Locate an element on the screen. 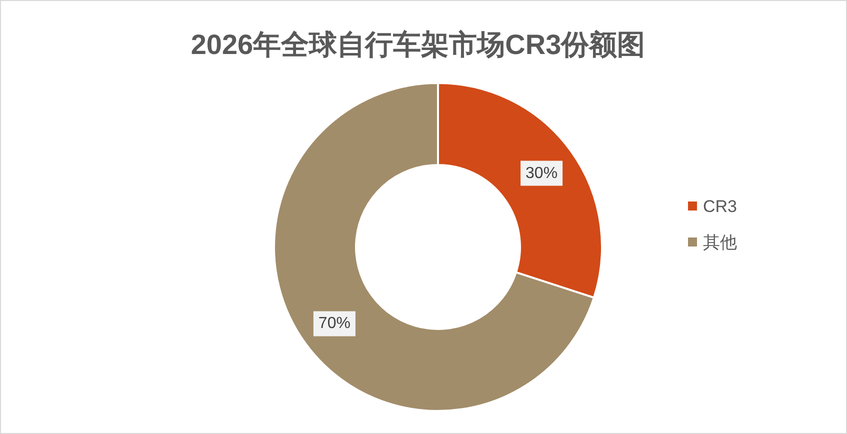 The width and height of the screenshot is (847, 434). chart-title: 2026年全球自行车架市场CR3份额图 is located at coordinates (418, 44).